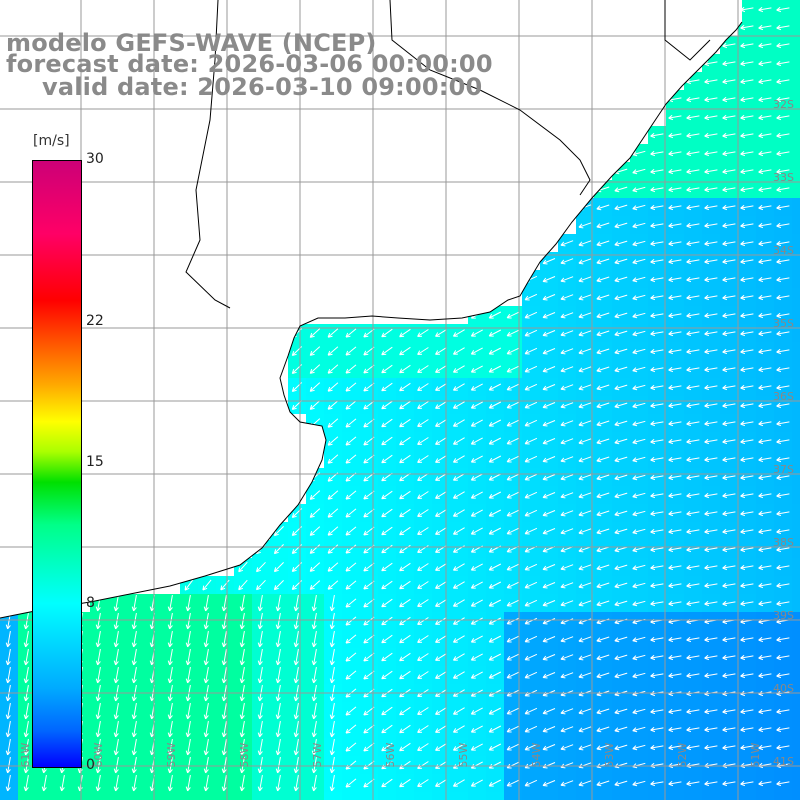 The height and width of the screenshot is (800, 800). I want to click on valid-date: valid date: 2026-03-10 09:00:00, so click(262, 87).